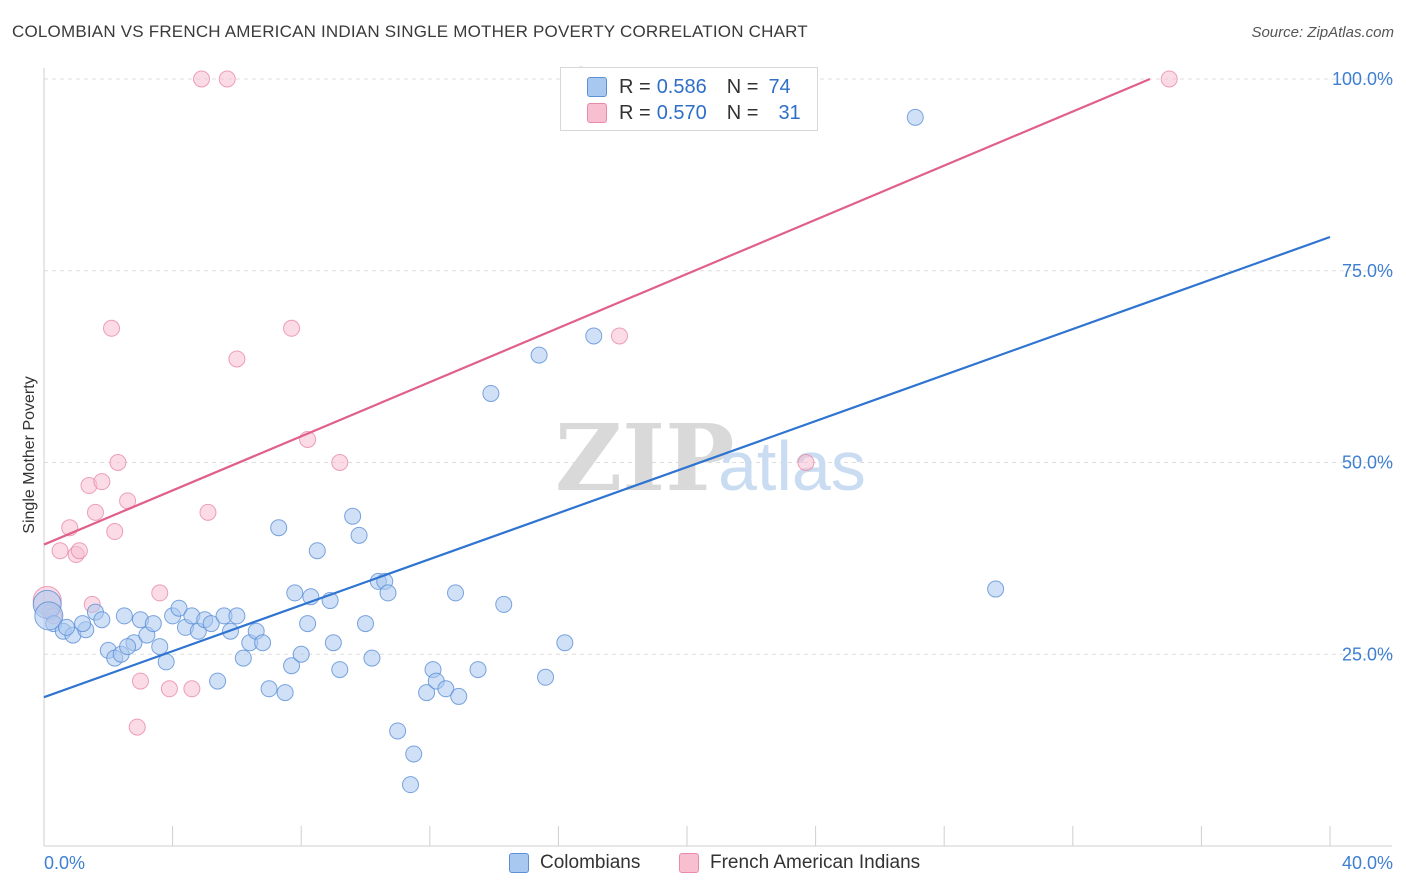 This screenshot has width=1406, height=892. Describe the element at coordinates (64, 863) in the screenshot. I see `x-tick-label: 0.0%` at that location.